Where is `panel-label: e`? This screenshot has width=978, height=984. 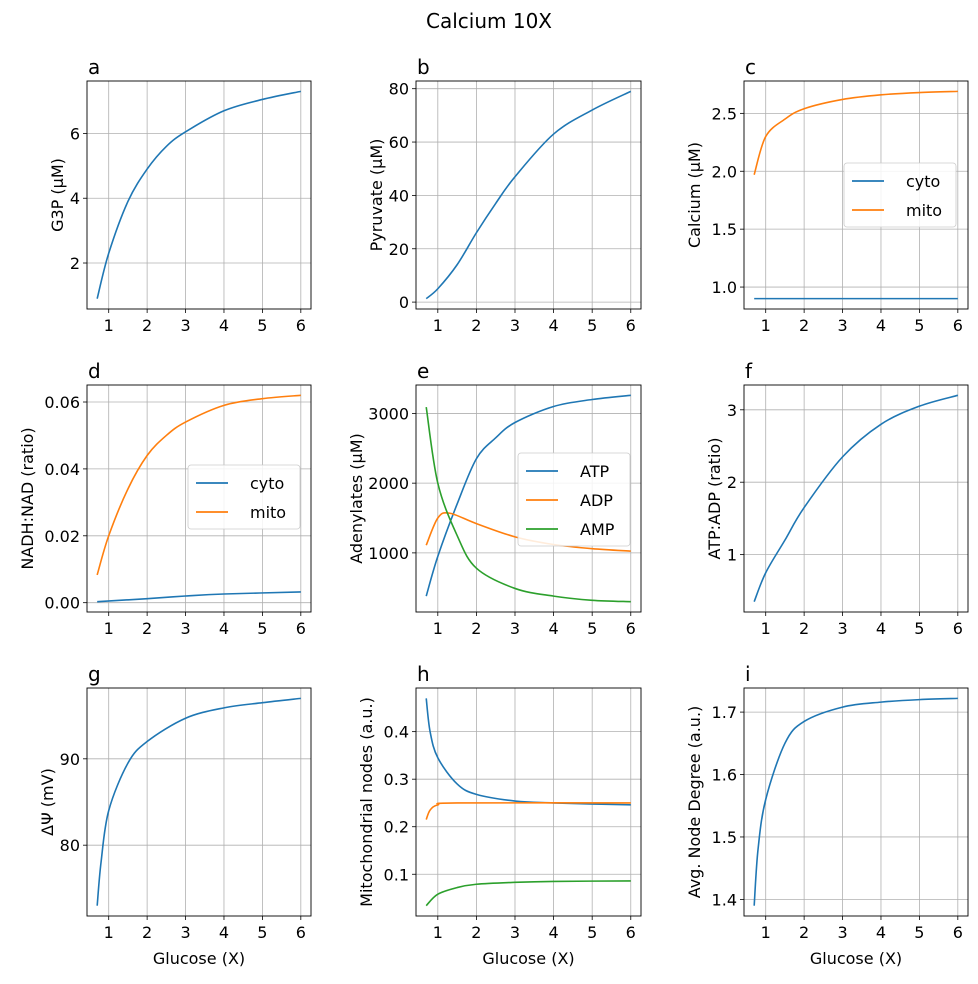
panel-label: e is located at coordinates (423, 371).